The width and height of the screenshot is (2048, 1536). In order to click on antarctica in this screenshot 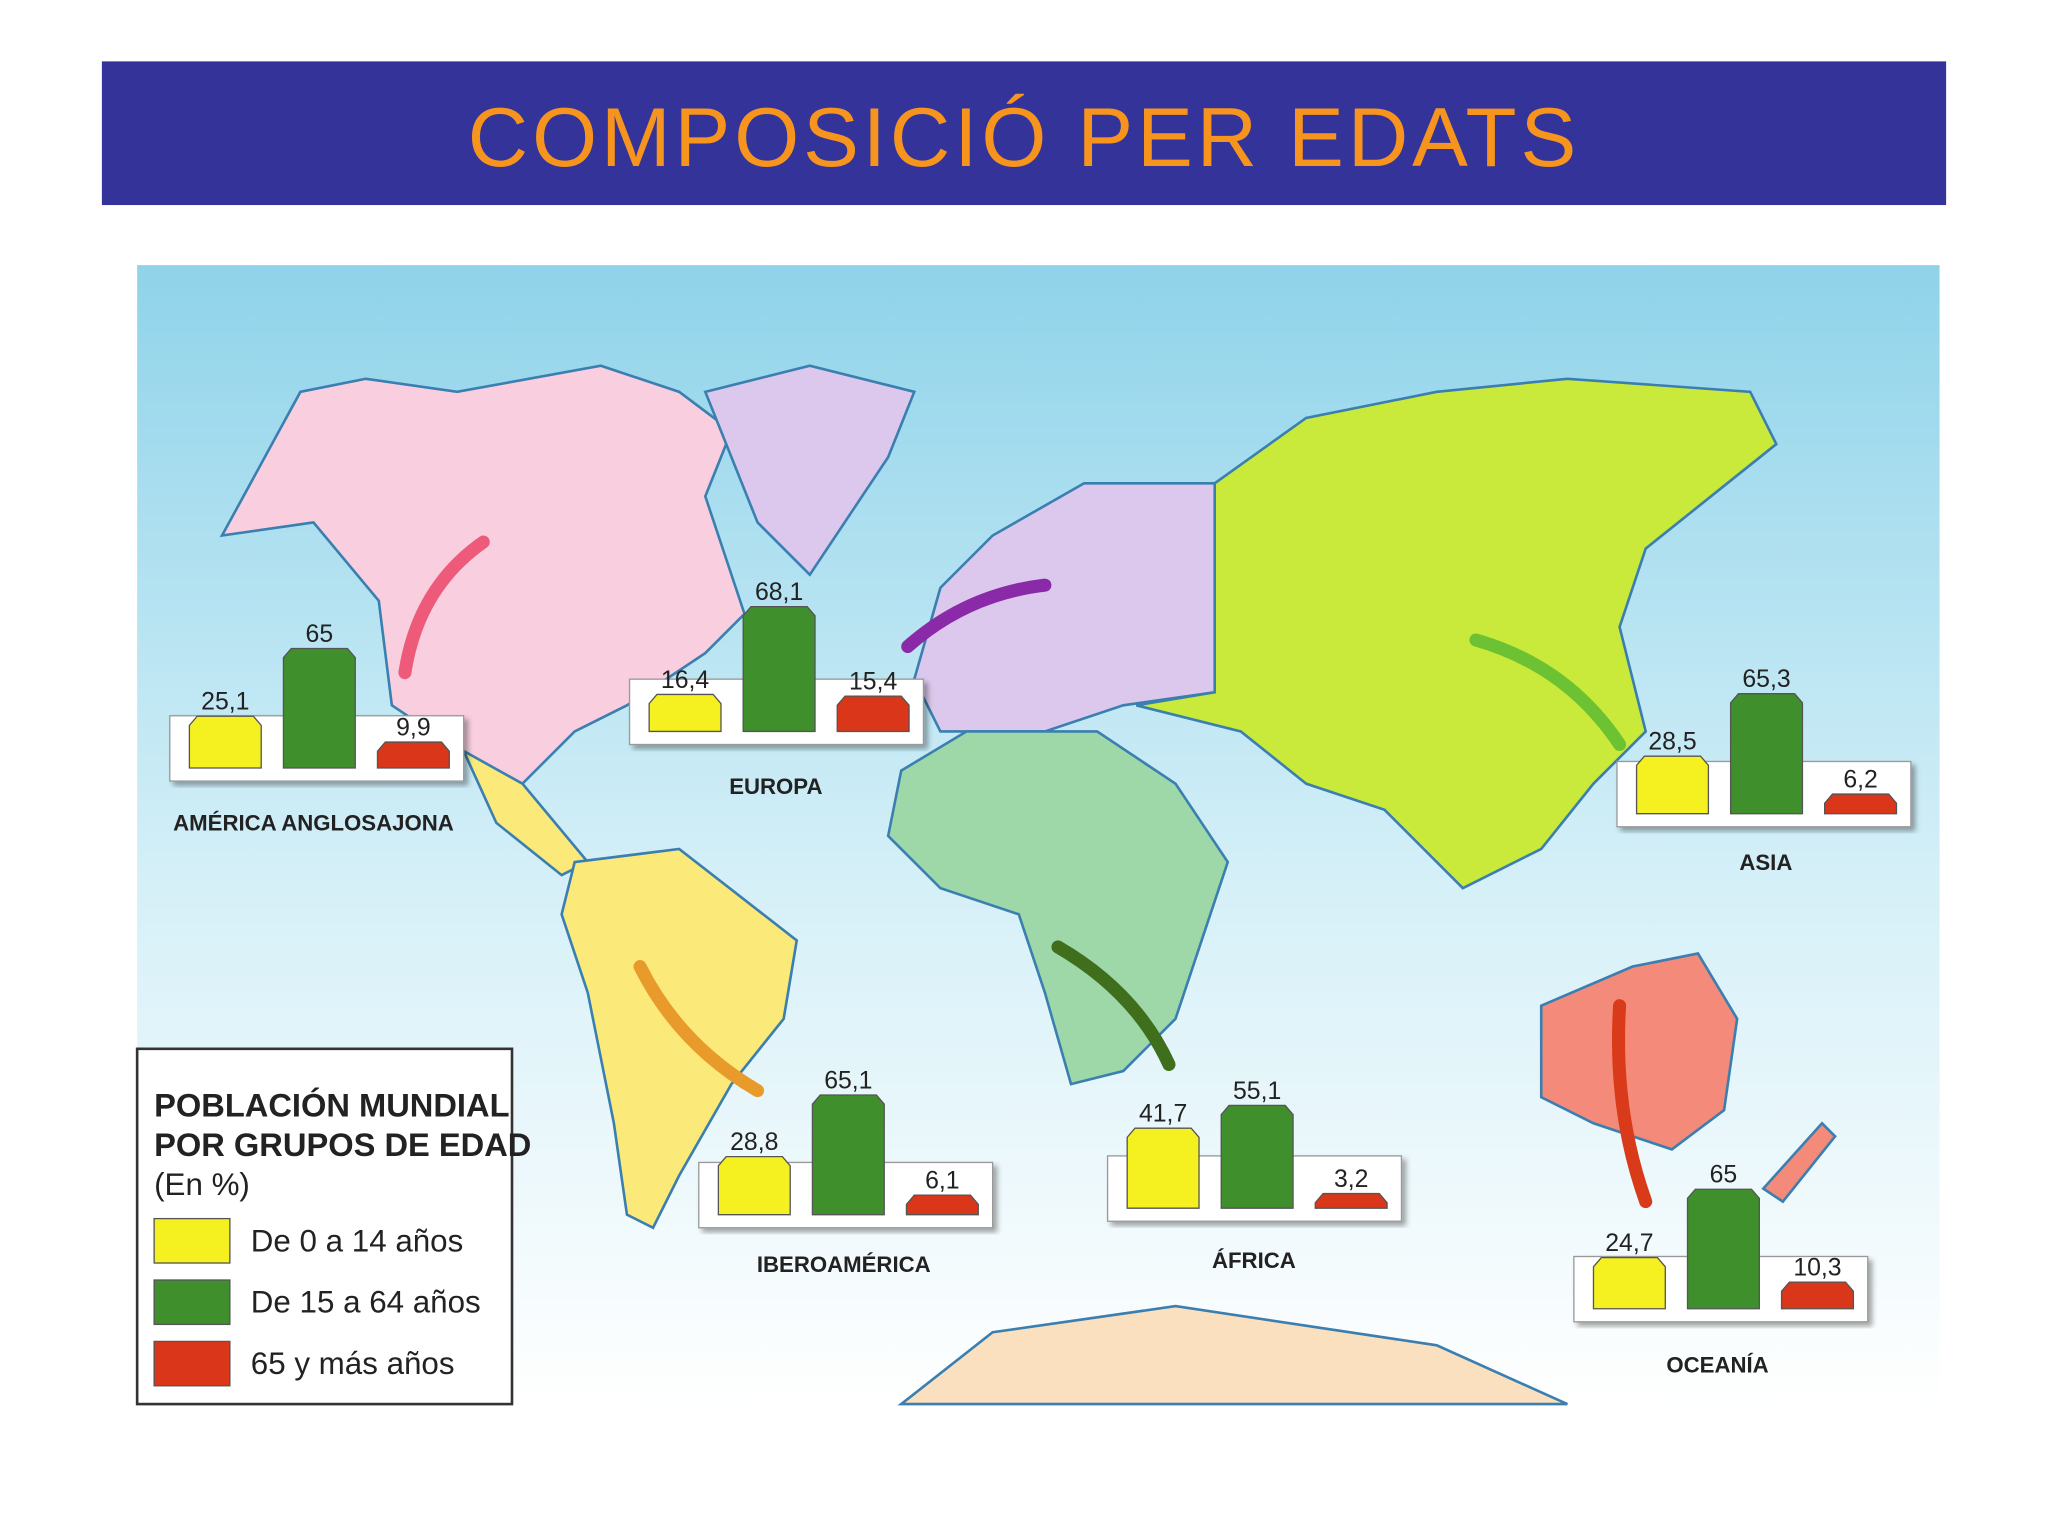, I will do `click(1232, 1355)`.